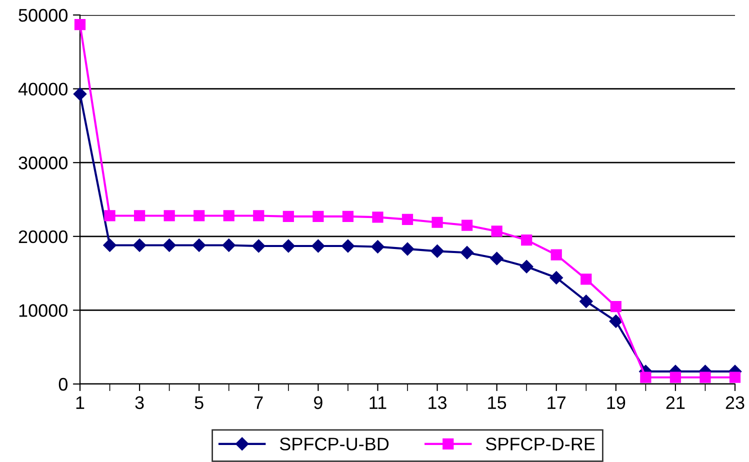  Describe the element at coordinates (43, 15) in the screenshot. I see `y-tick-label: 50000` at that location.